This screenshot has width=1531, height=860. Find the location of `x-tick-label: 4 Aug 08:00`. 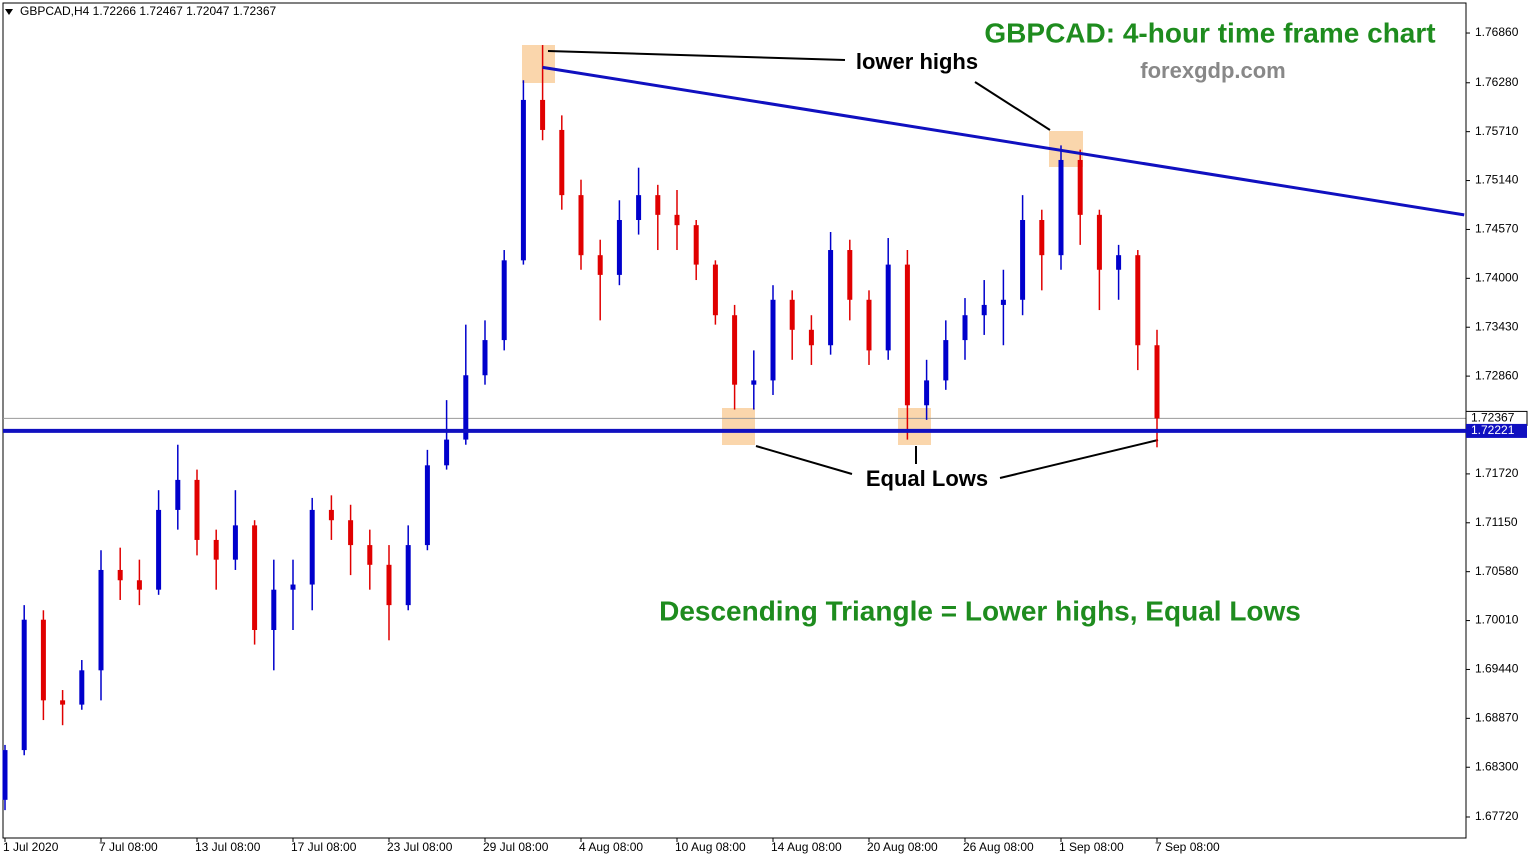

x-tick-label: 4 Aug 08:00 is located at coordinates (611, 847).